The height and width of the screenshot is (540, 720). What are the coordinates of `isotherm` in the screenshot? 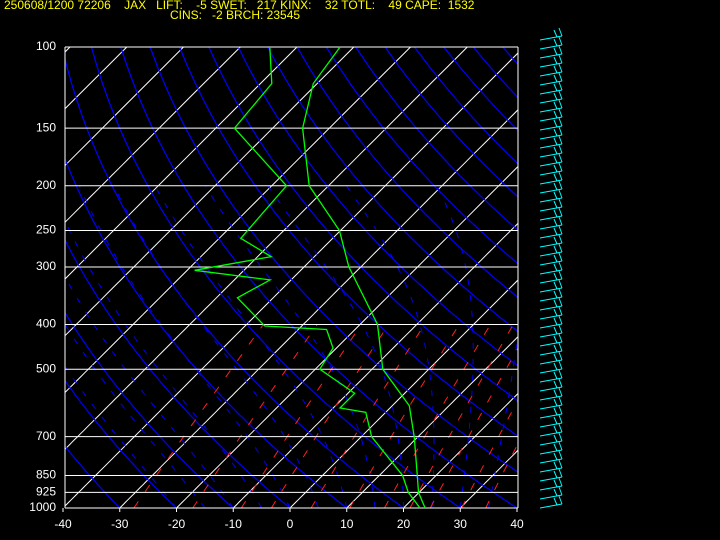 It's located at (488, 478).